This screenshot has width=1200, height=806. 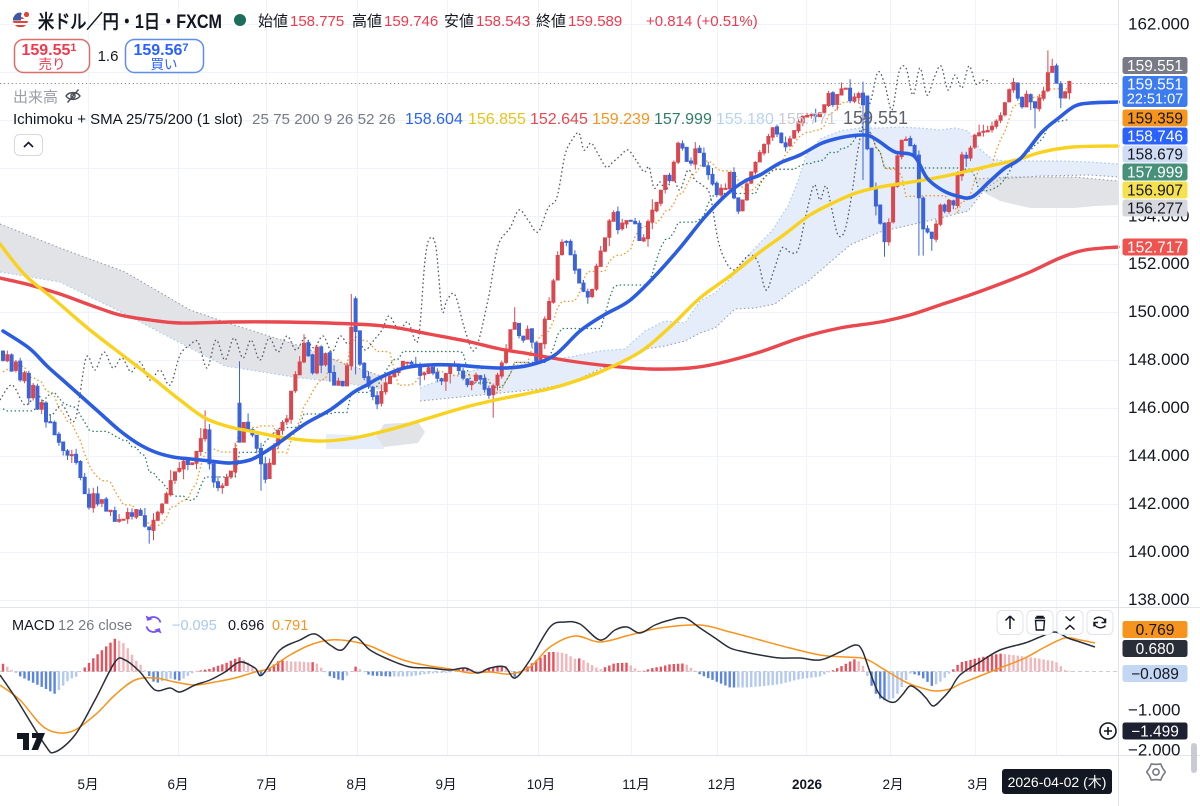 What do you see at coordinates (52, 64) in the screenshot?
I see `svg-text: 売り` at bounding box center [52, 64].